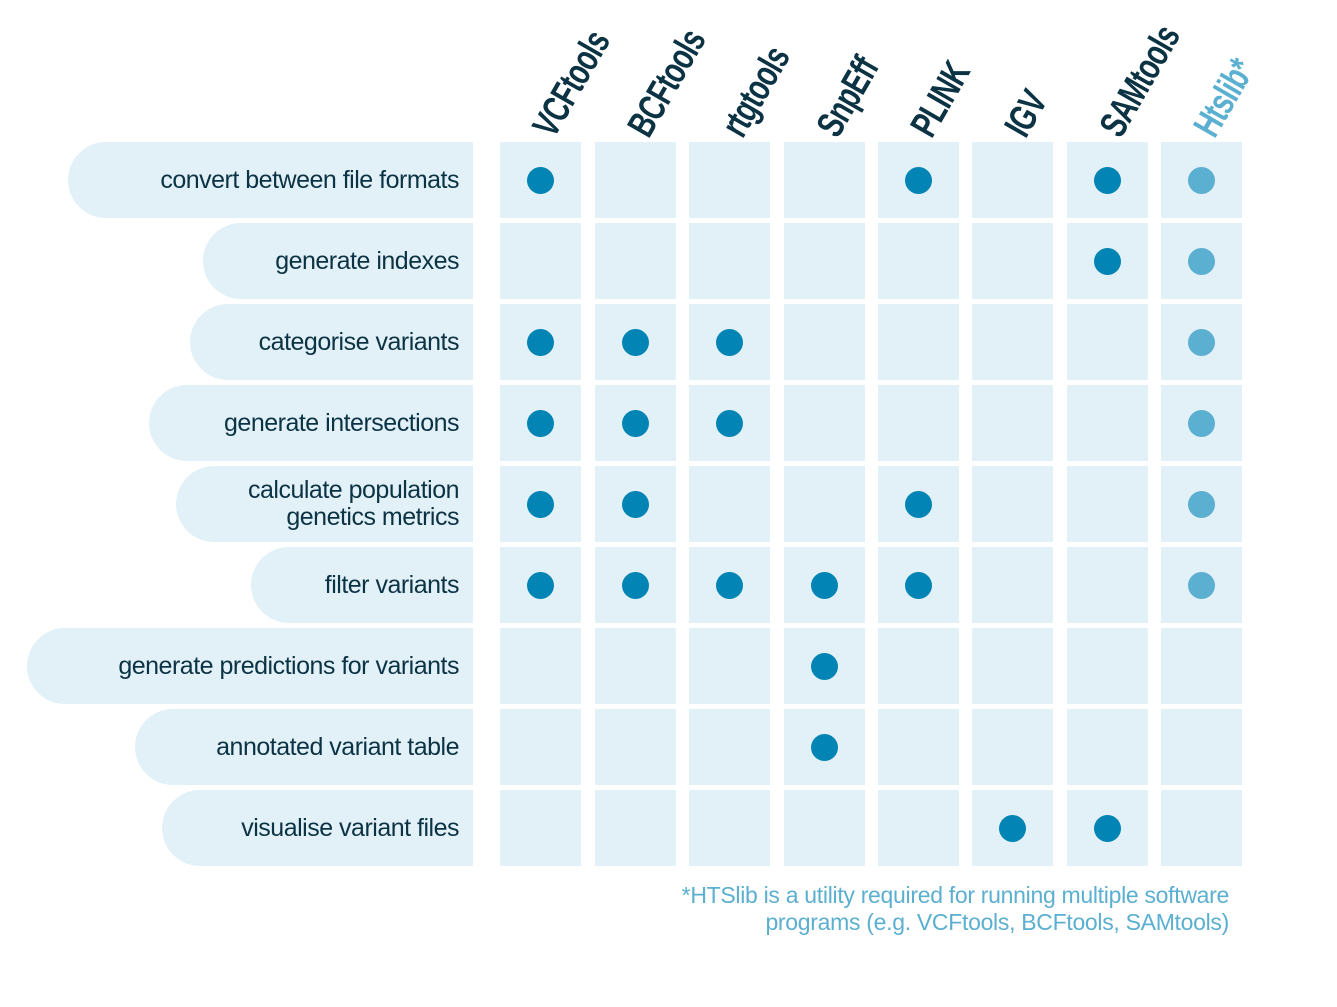 The width and height of the screenshot is (1337, 1007). I want to click on row-label: categorise variants, so click(331, 342).